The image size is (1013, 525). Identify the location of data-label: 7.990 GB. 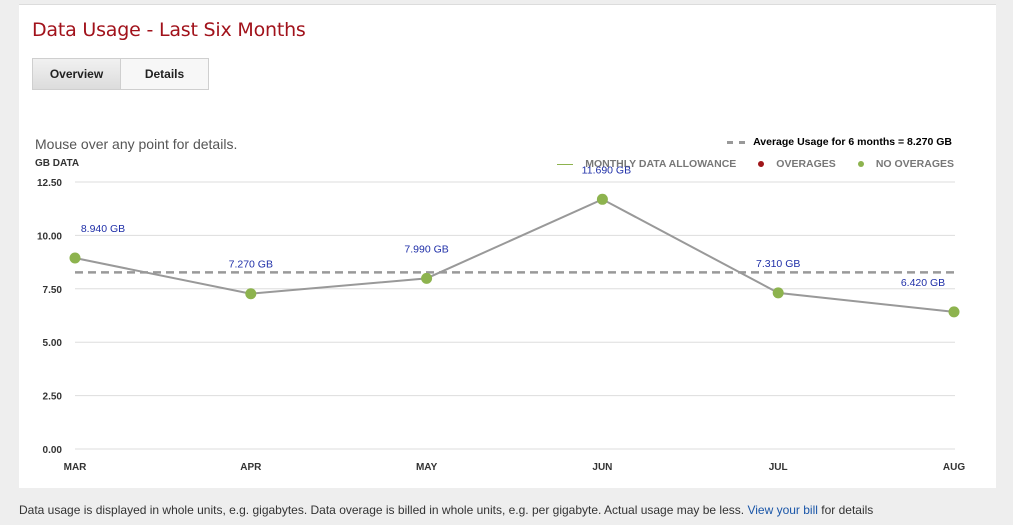
(426, 249).